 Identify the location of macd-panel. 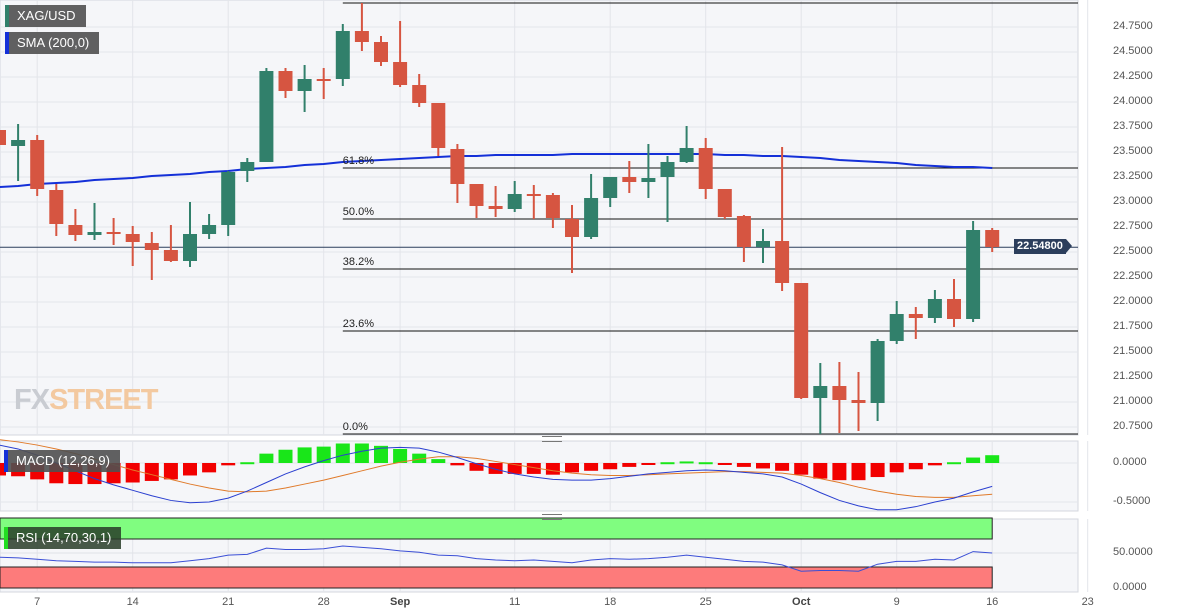
(539, 476).